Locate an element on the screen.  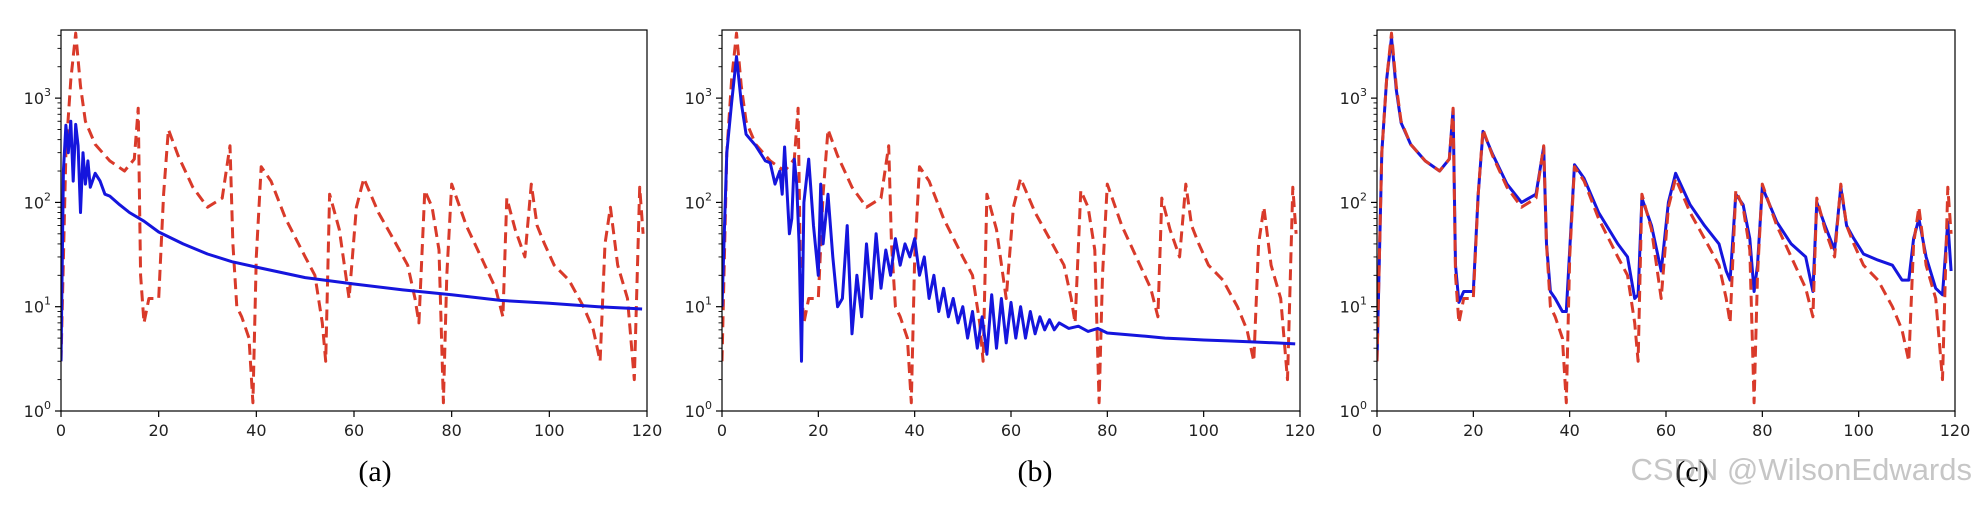
panel-a-ytick-label: 10³ is located at coordinates (37, 97).